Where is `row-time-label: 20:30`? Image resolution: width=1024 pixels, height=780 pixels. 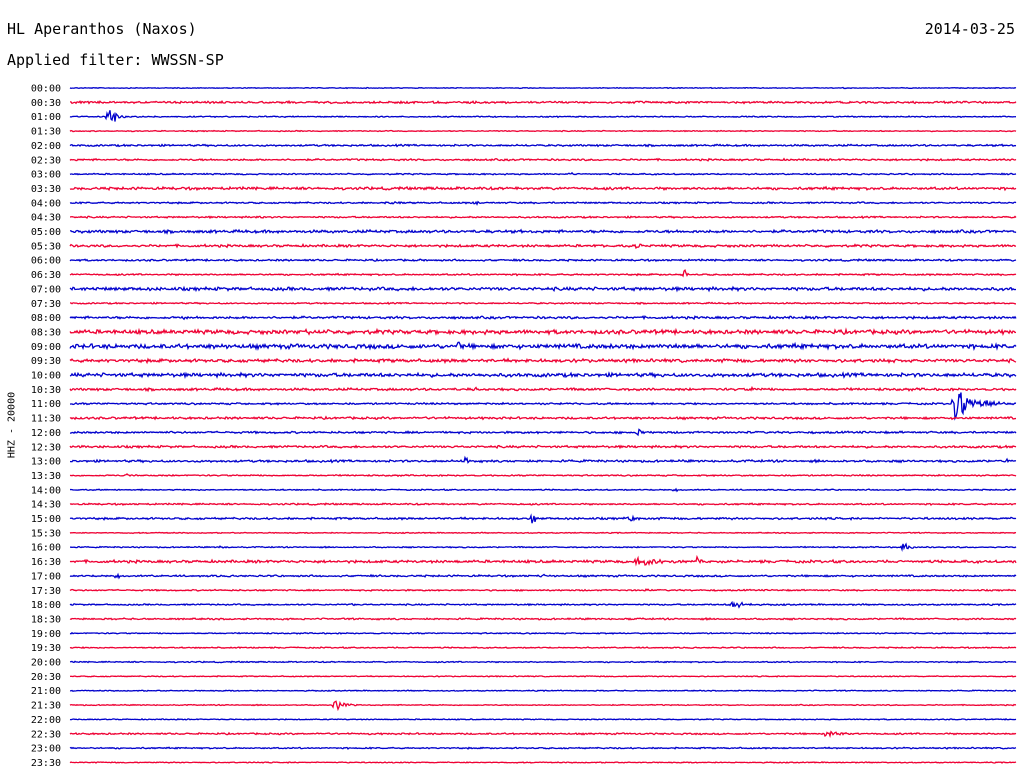 row-time-label: 20:30 is located at coordinates (46, 677).